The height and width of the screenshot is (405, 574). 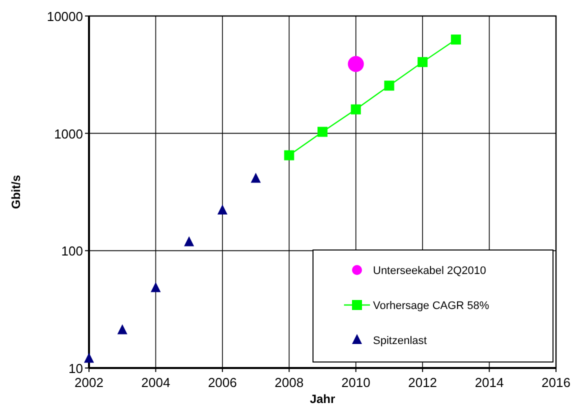 What do you see at coordinates (556, 382) in the screenshot?
I see `x-tick-label: 2016` at bounding box center [556, 382].